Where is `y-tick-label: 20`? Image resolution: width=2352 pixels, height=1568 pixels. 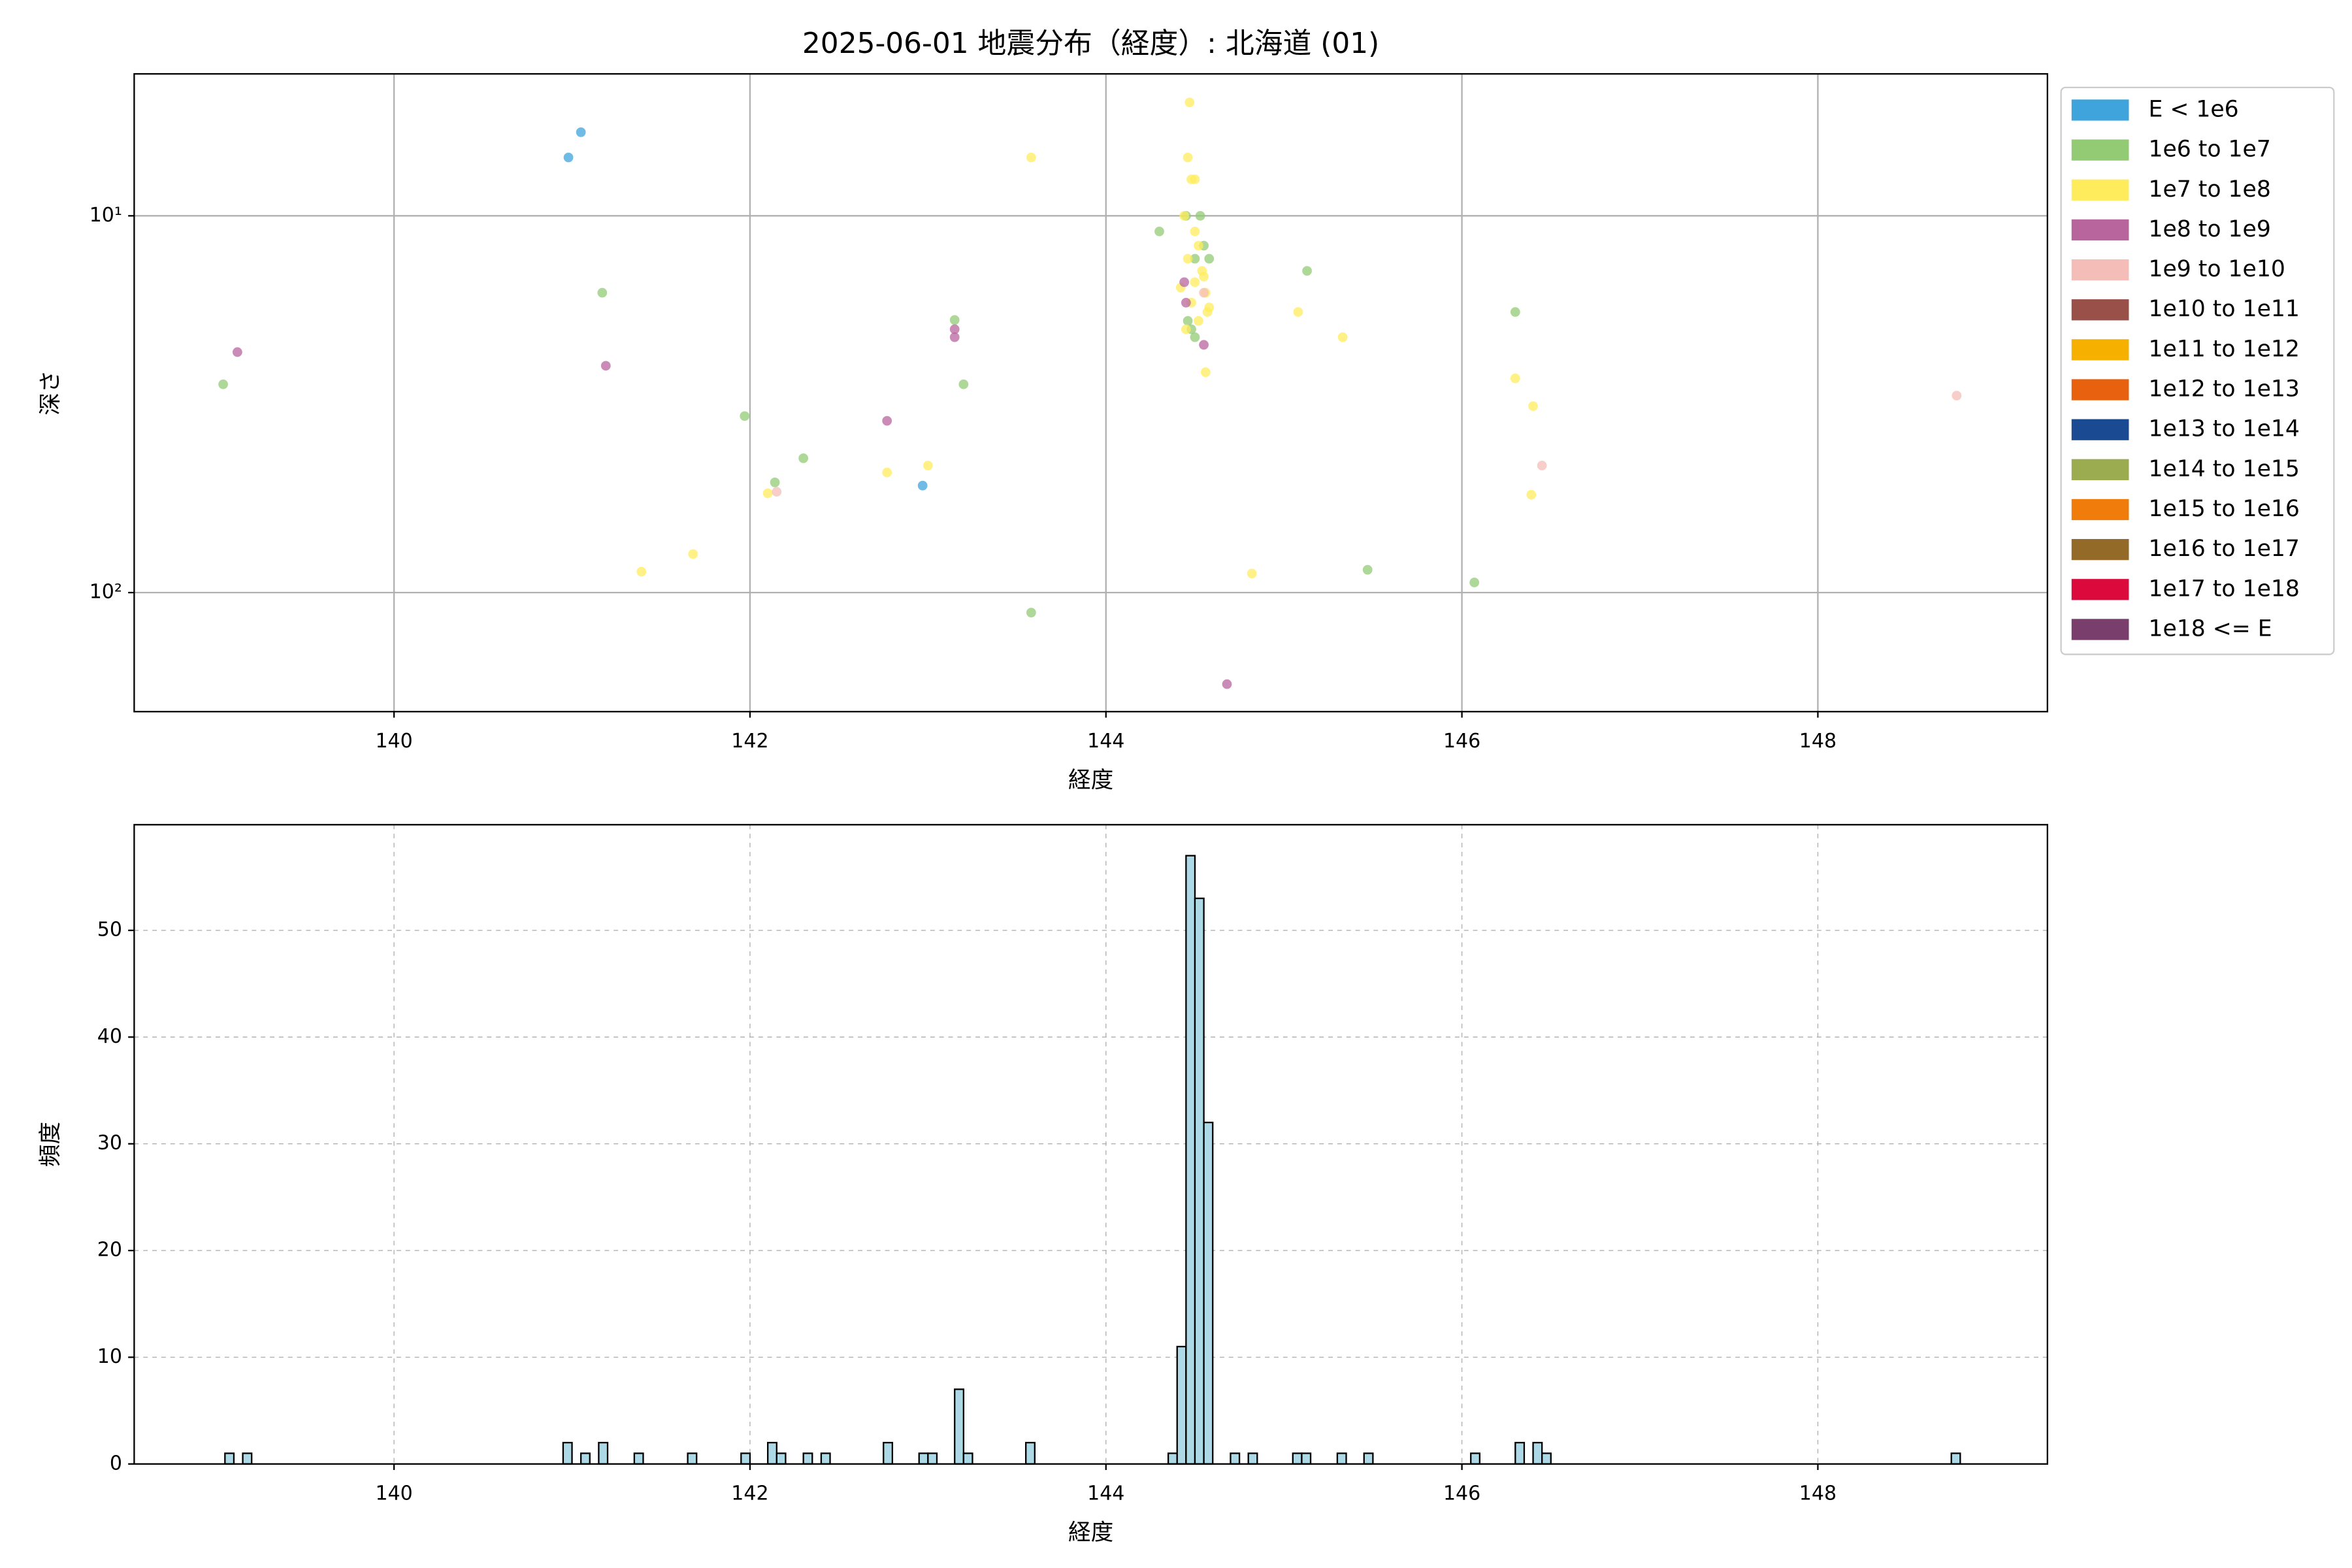
y-tick-label: 20 is located at coordinates (109, 1250).